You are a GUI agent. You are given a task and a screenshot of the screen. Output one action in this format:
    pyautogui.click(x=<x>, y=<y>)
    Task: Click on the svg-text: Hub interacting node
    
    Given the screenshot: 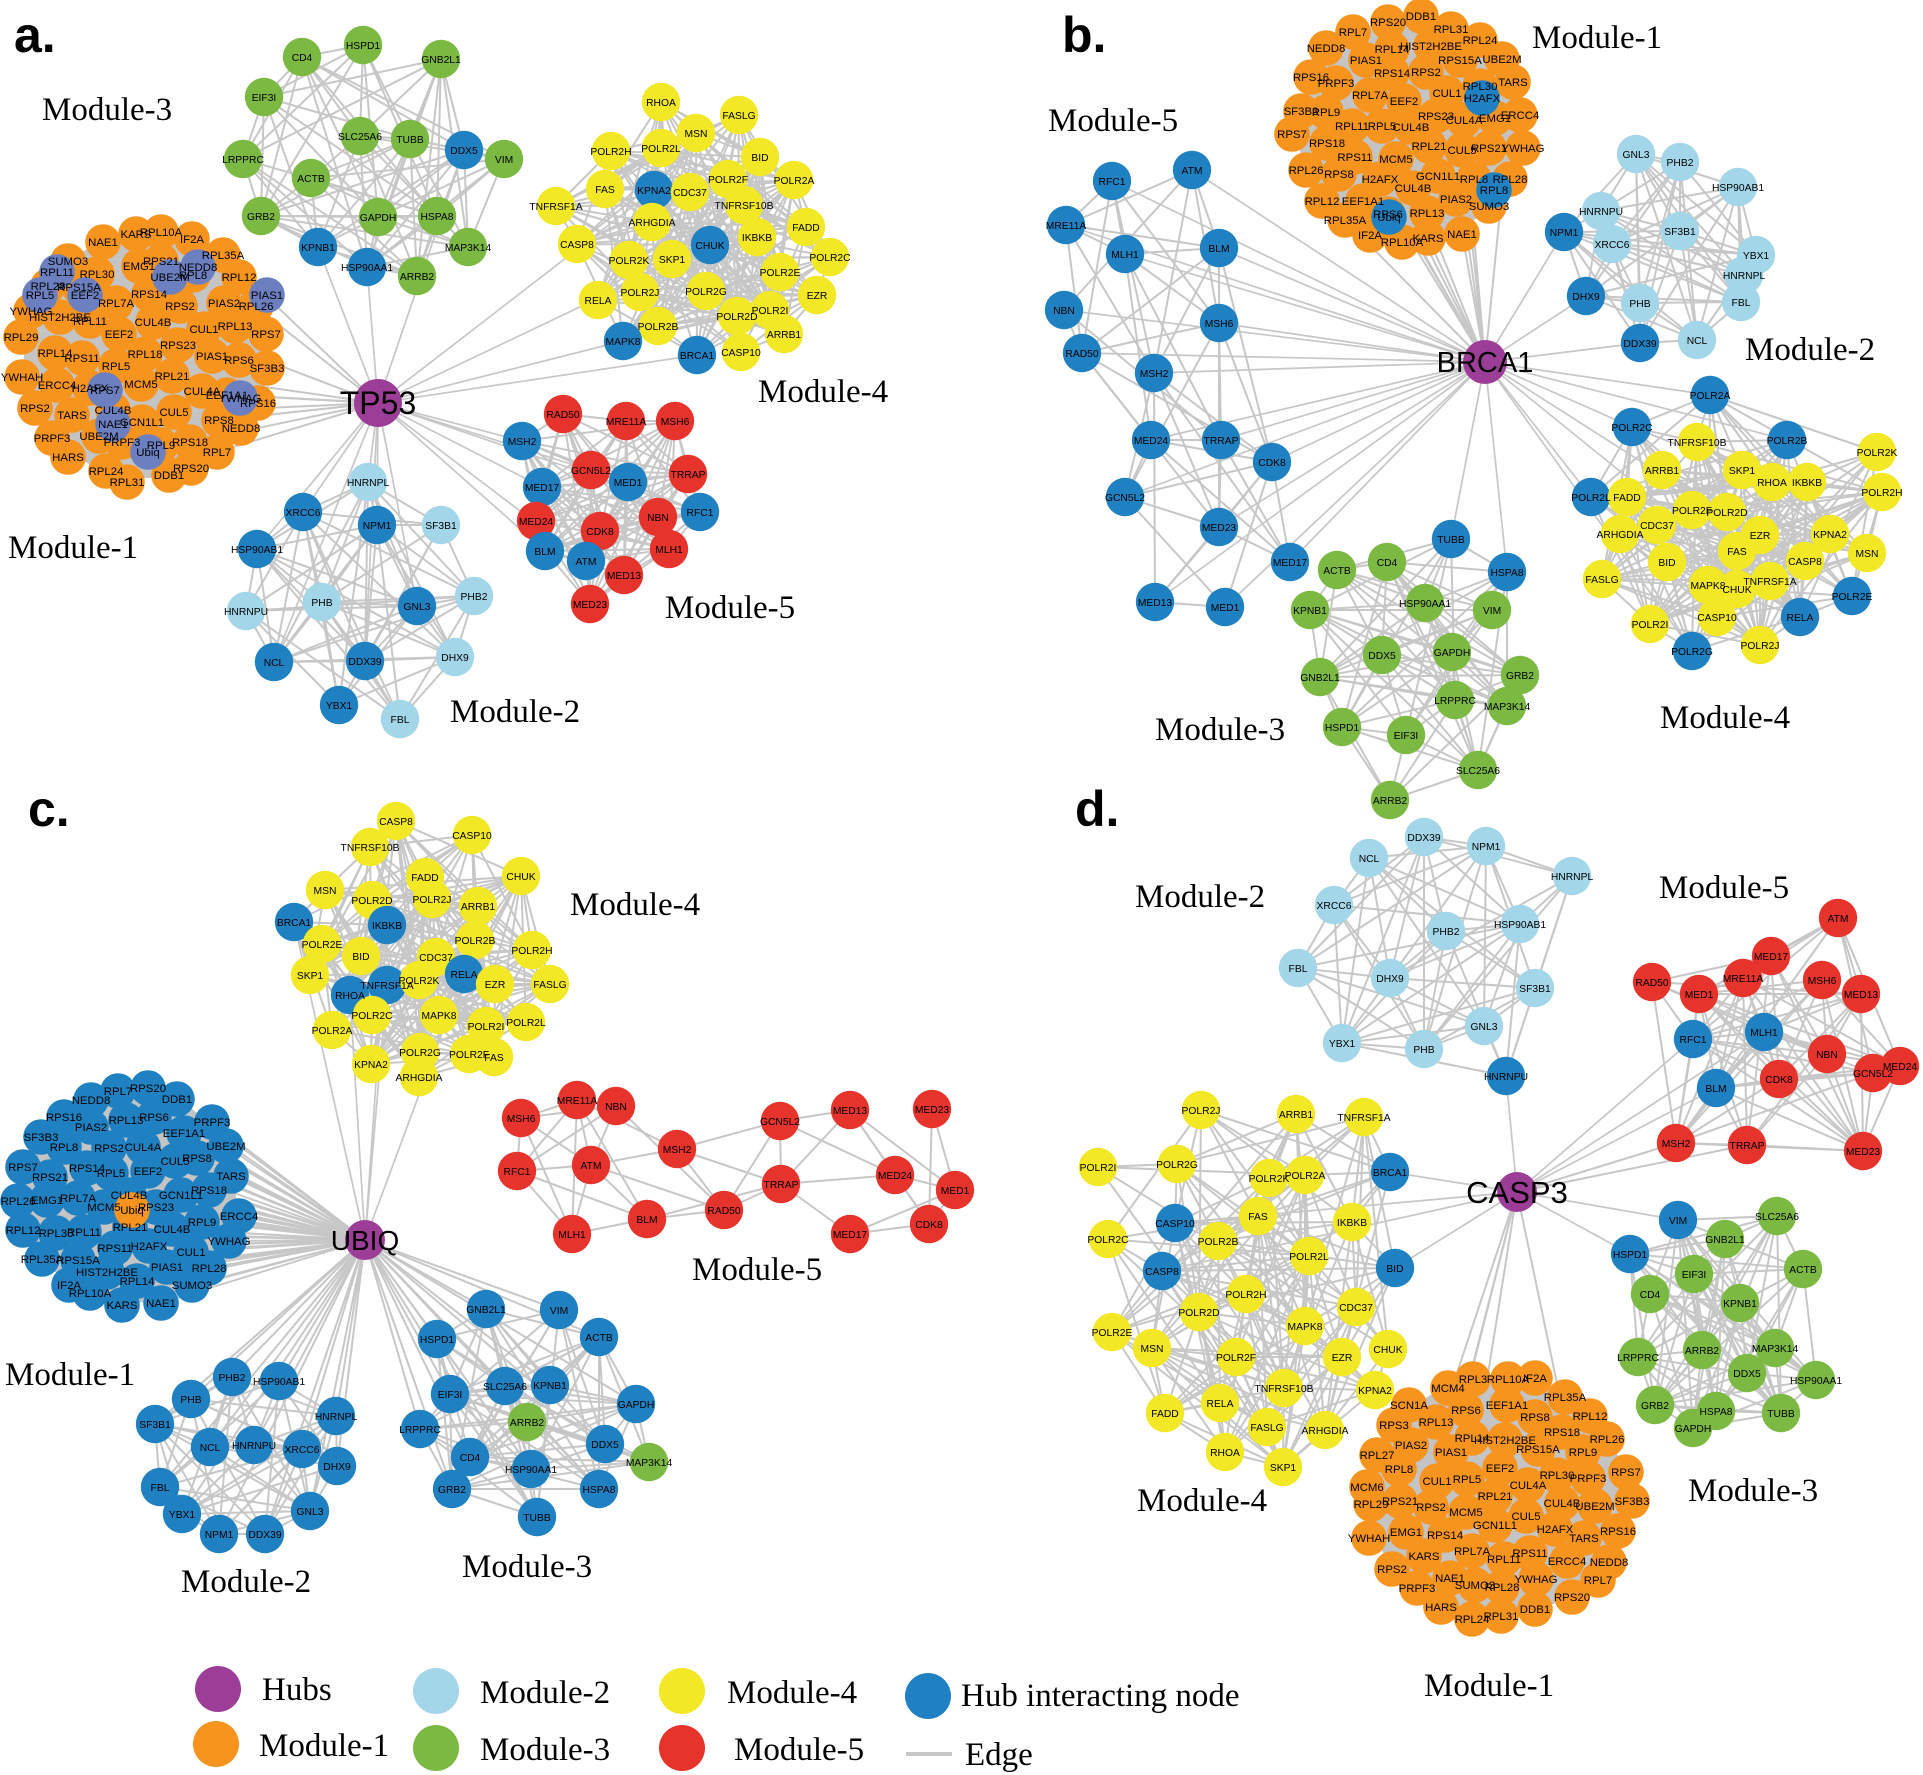 What is the action you would take?
    pyautogui.click(x=1100, y=1696)
    